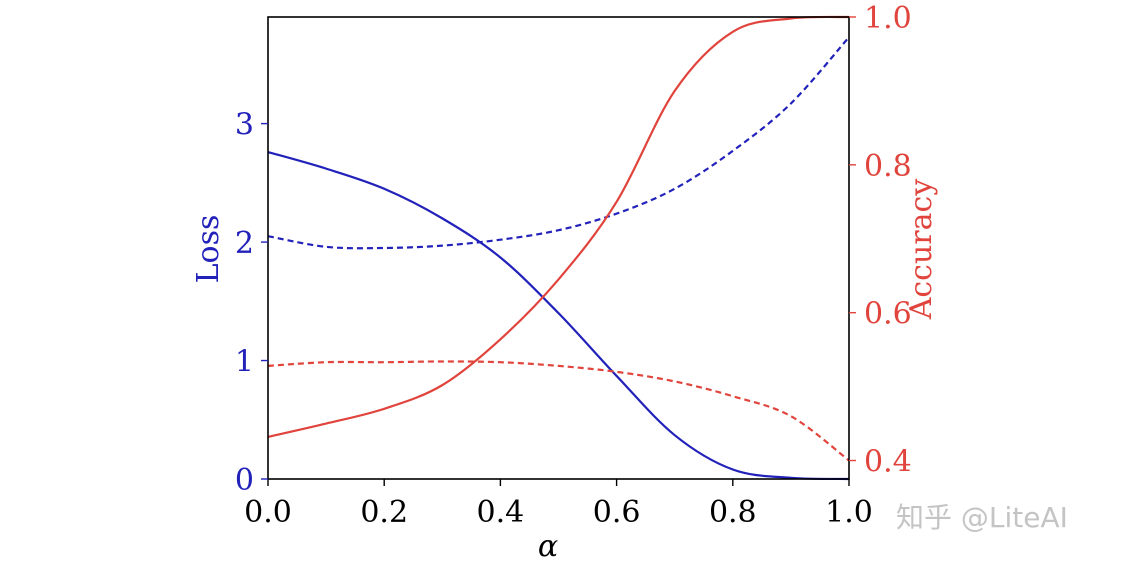 The height and width of the screenshot is (561, 1122). What do you see at coordinates (244, 480) in the screenshot?
I see `y-left-tick-label: 0` at bounding box center [244, 480].